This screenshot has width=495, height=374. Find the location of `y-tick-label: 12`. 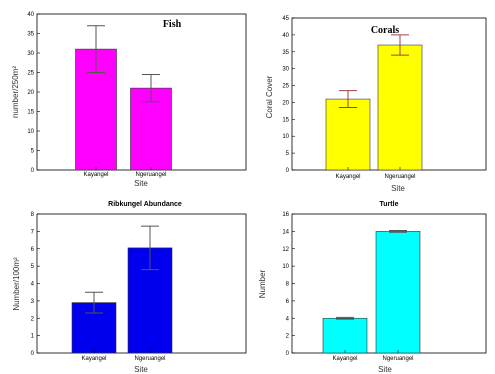

y-tick-label: 12 is located at coordinates (285, 250).